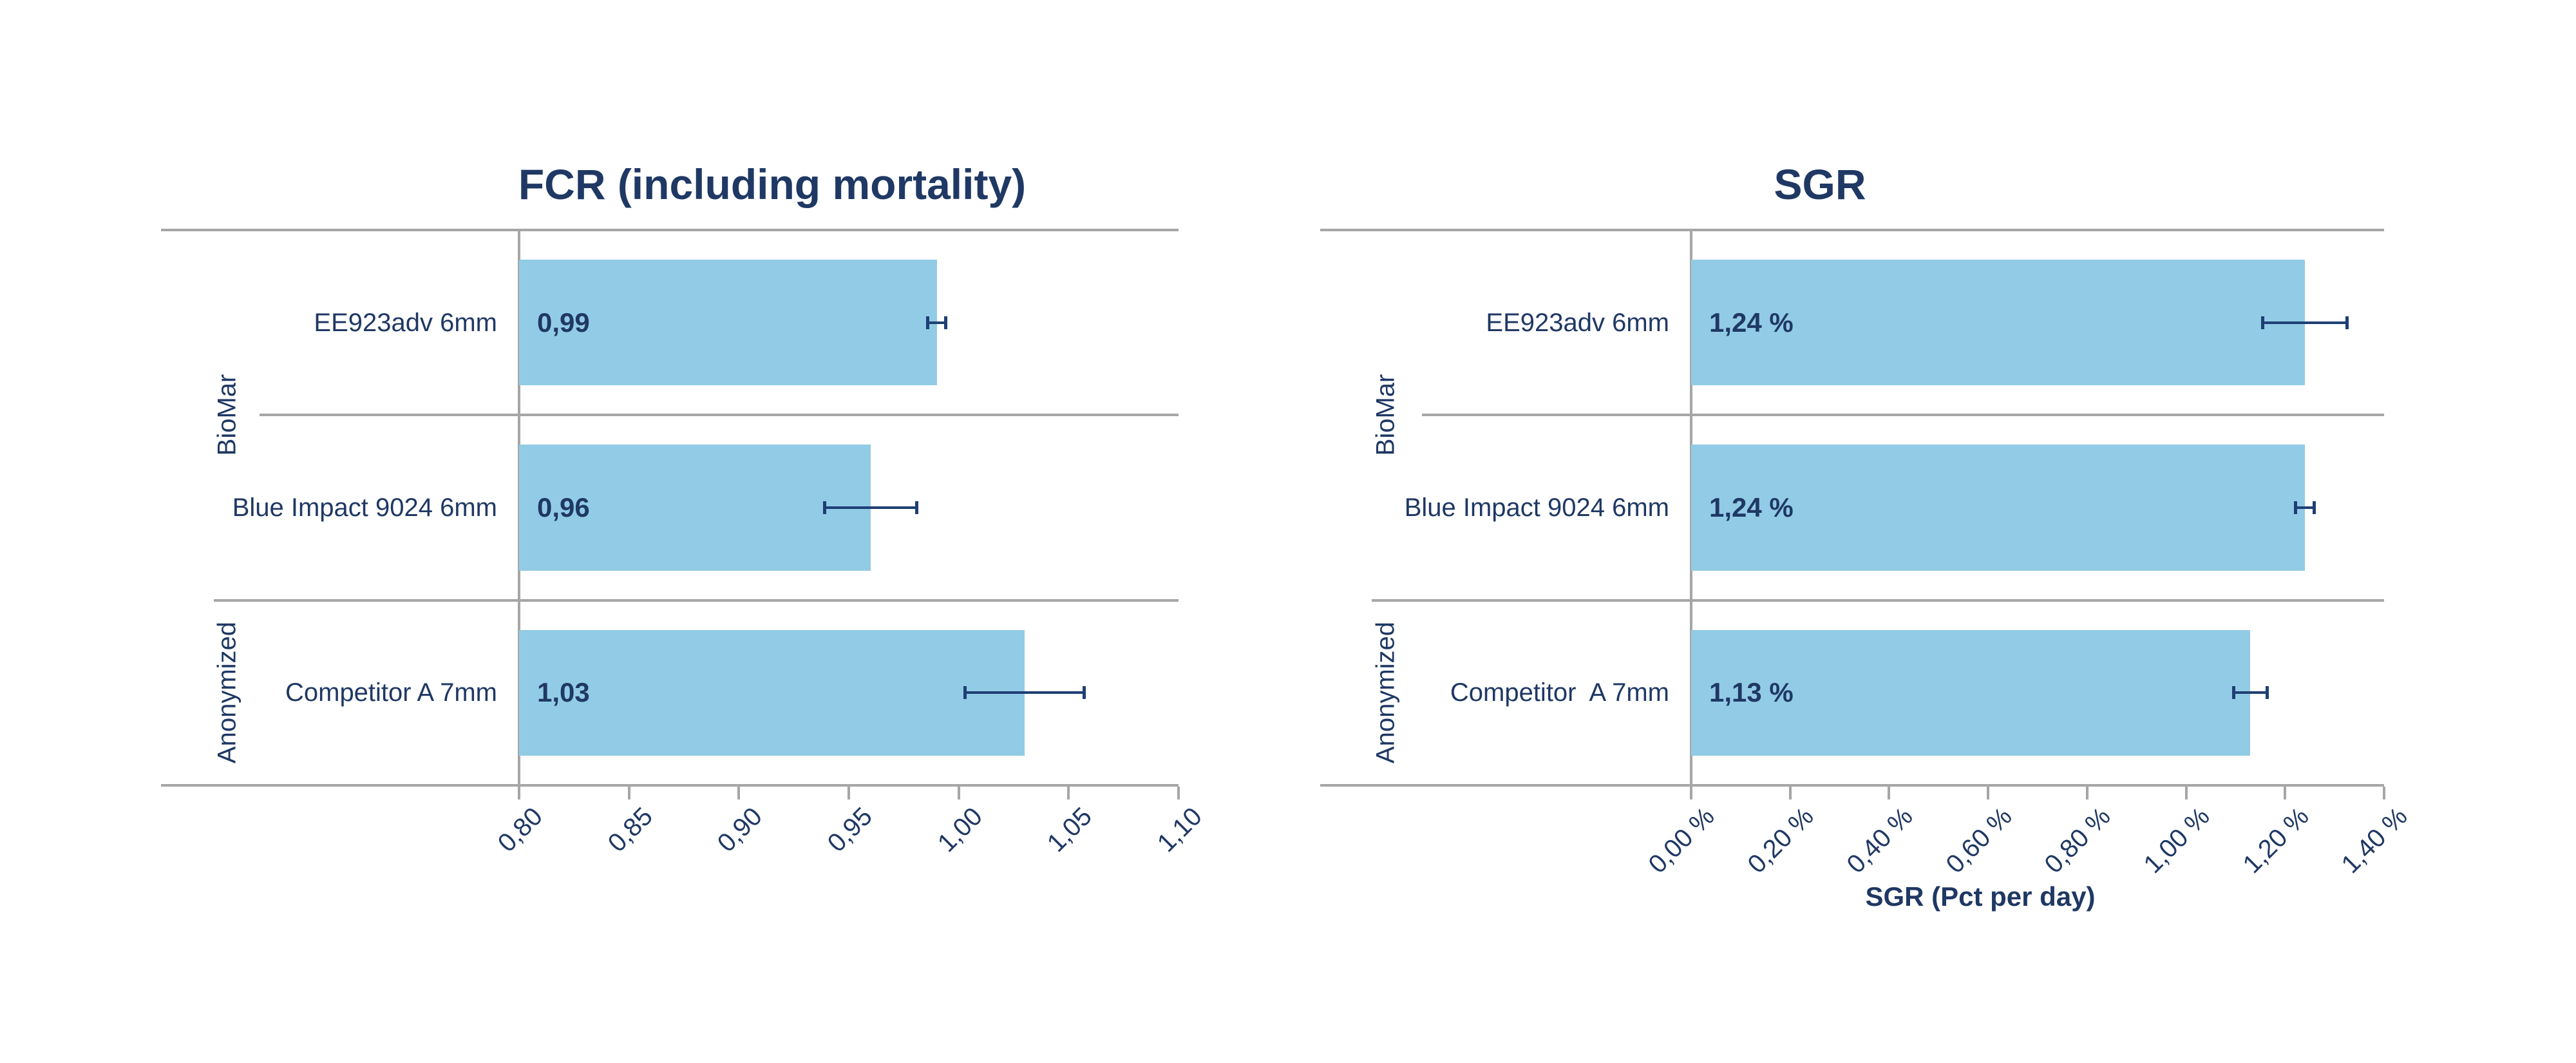 The width and height of the screenshot is (2576, 1063). Describe the element at coordinates (1820, 184) in the screenshot. I see `chart-title: SGR` at that location.